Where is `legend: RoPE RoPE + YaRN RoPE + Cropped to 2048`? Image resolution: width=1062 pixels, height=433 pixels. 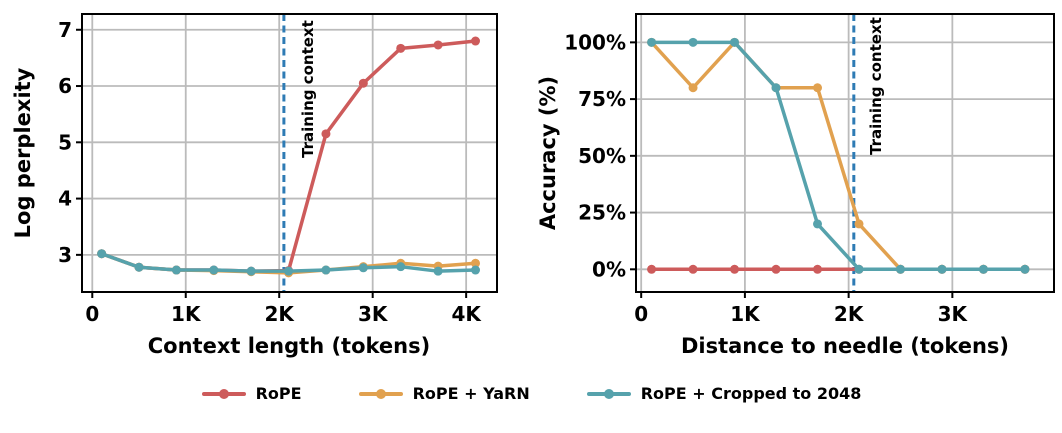 legend: RoPE RoPE + YaRN RoPE + Cropped to 2048 is located at coordinates (531, 393).